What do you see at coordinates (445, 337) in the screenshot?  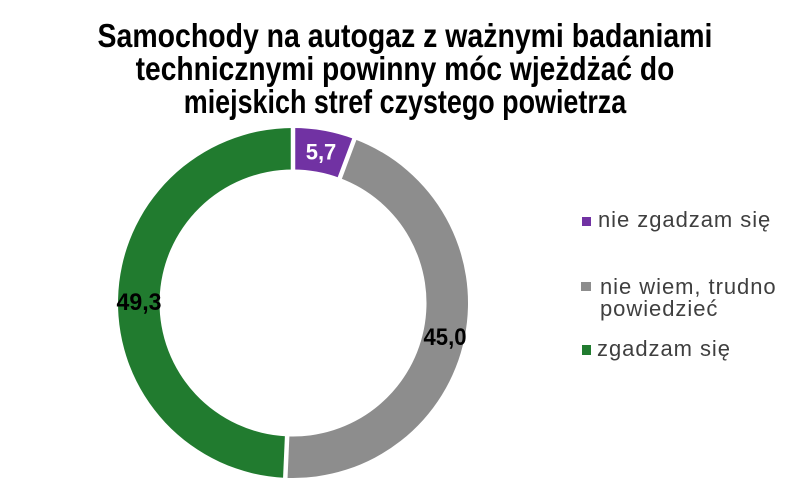 I see `svg-text: 45,0` at bounding box center [445, 337].